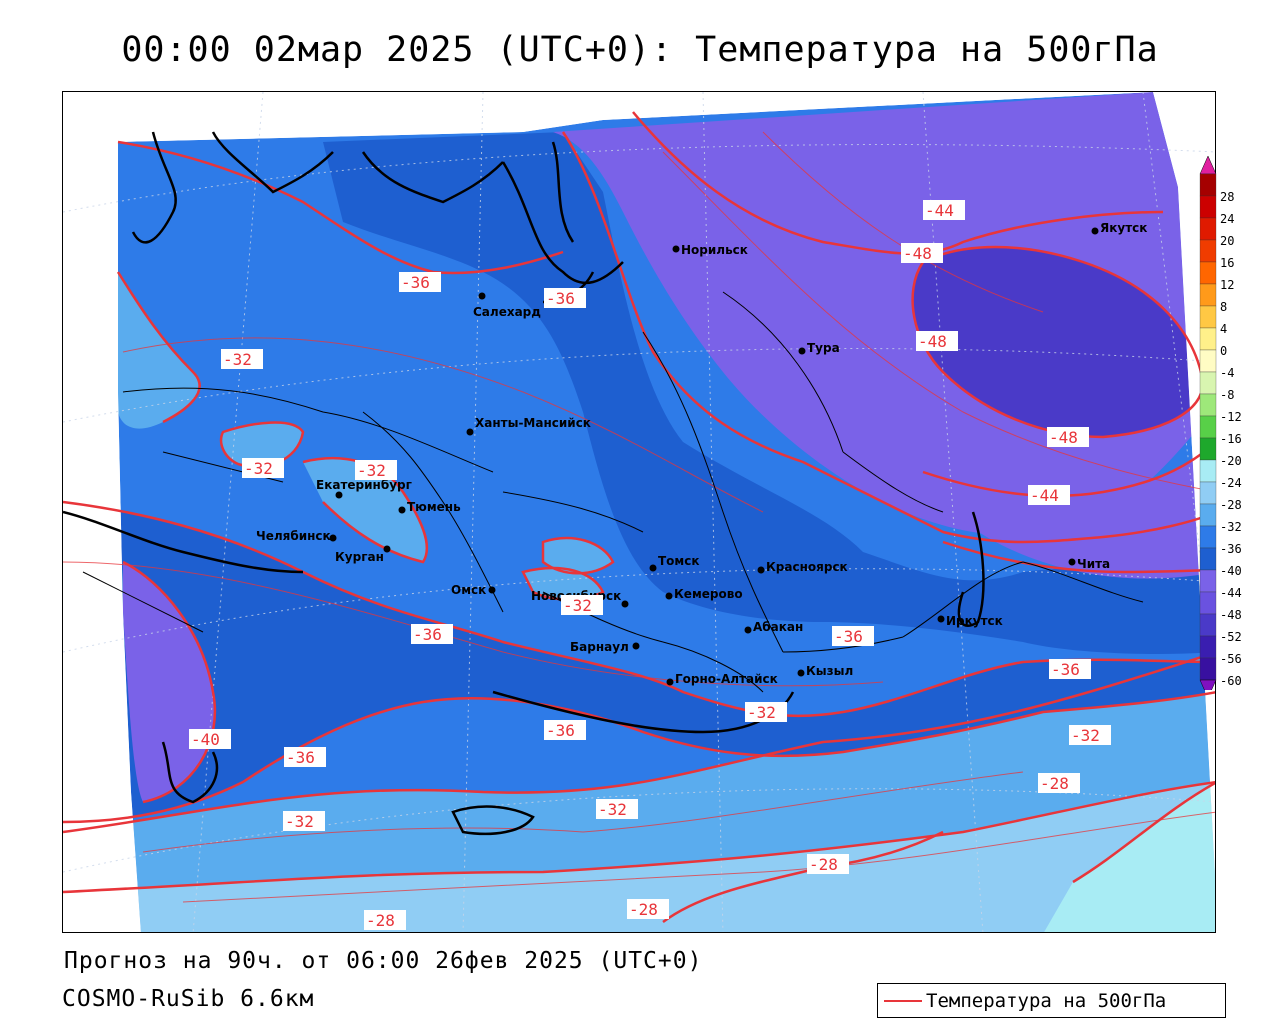 Image resolution: width=1280 pixels, height=1024 pixels. I want to click on city-dot-abakan, so click(748, 630).